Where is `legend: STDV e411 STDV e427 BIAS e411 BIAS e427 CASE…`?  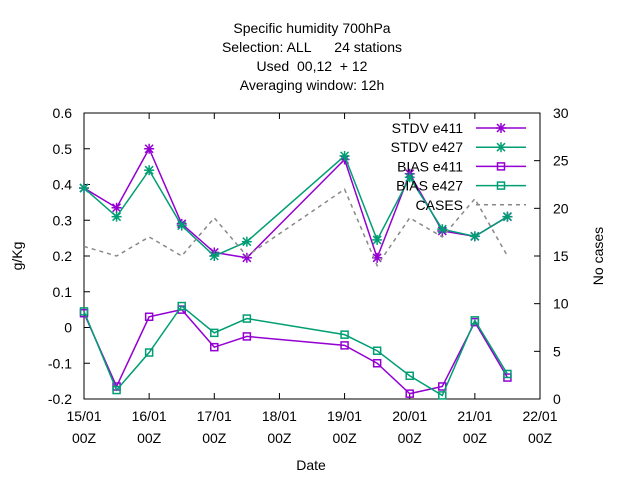 legend: STDV e411 STDV e427 BIAS e411 BIAS e427 CASE… is located at coordinates (458, 166).